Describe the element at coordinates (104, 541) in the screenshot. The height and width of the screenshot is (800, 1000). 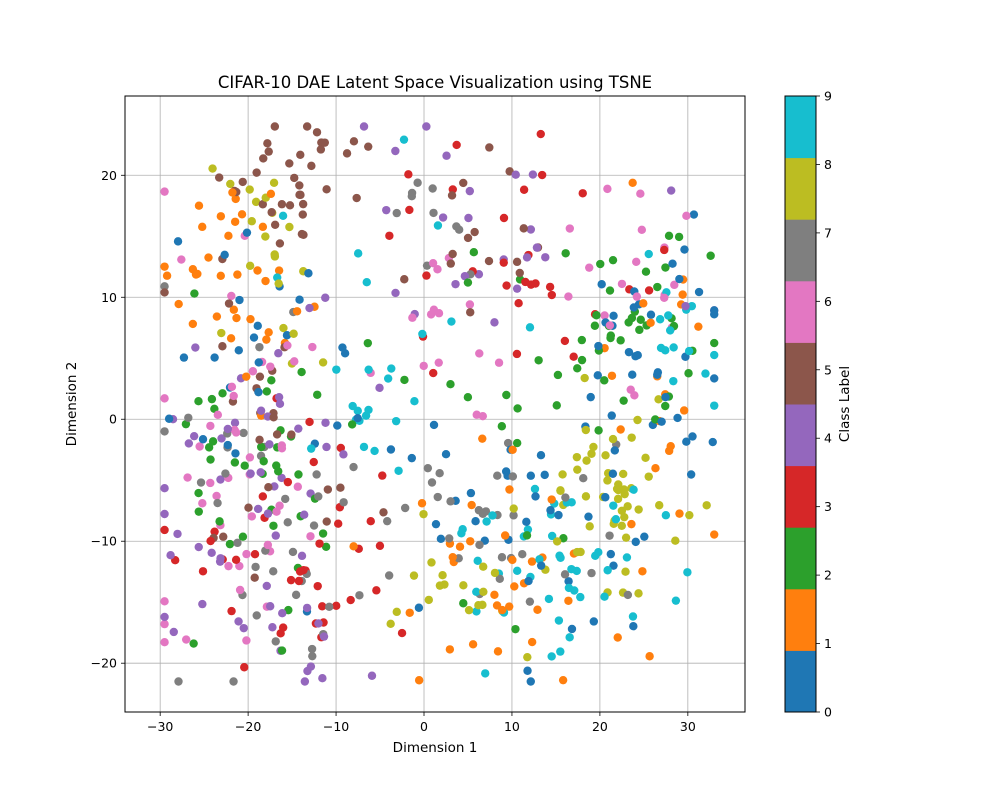
I see `y-tick-label: −10` at that location.